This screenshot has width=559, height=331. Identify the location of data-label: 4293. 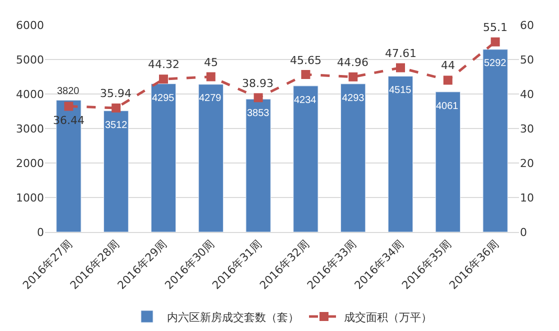
(353, 98).